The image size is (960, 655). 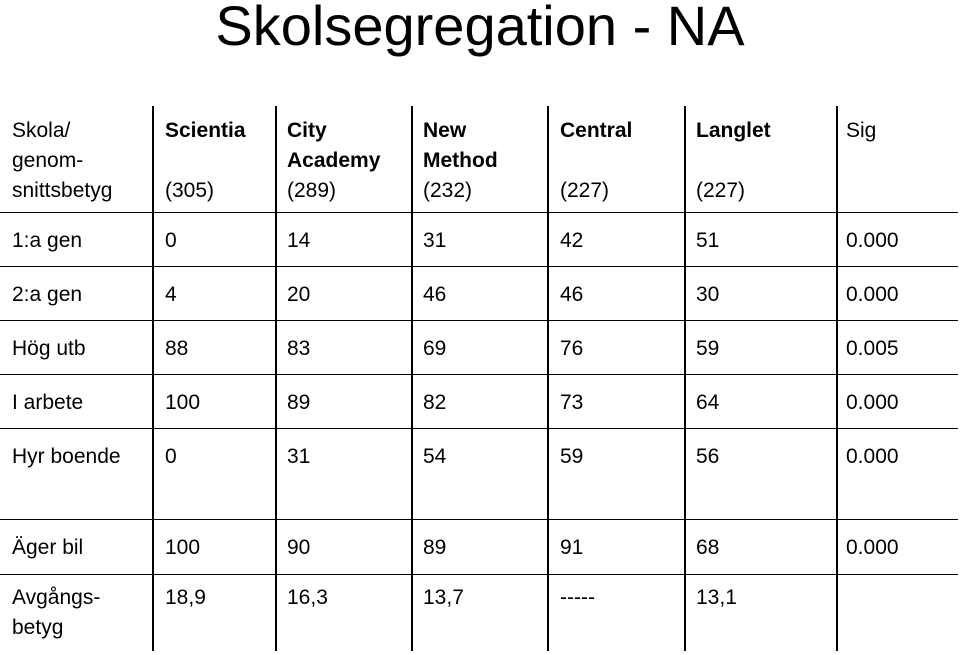 What do you see at coordinates (47, 240) in the screenshot?
I see `row-label: 1:a gen` at bounding box center [47, 240].